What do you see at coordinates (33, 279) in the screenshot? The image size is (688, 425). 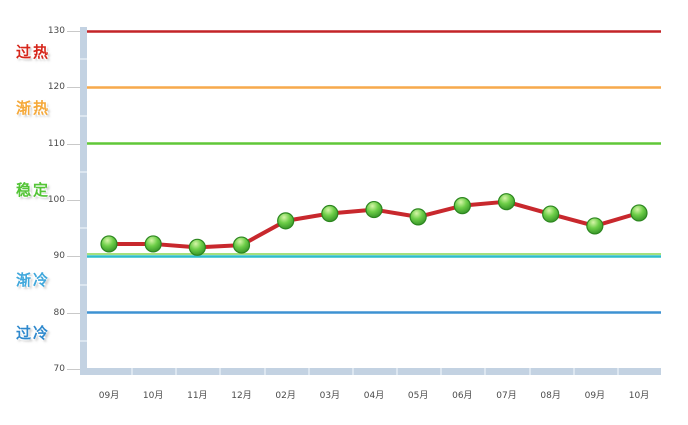 I see `zone-label: 渐冷` at bounding box center [33, 279].